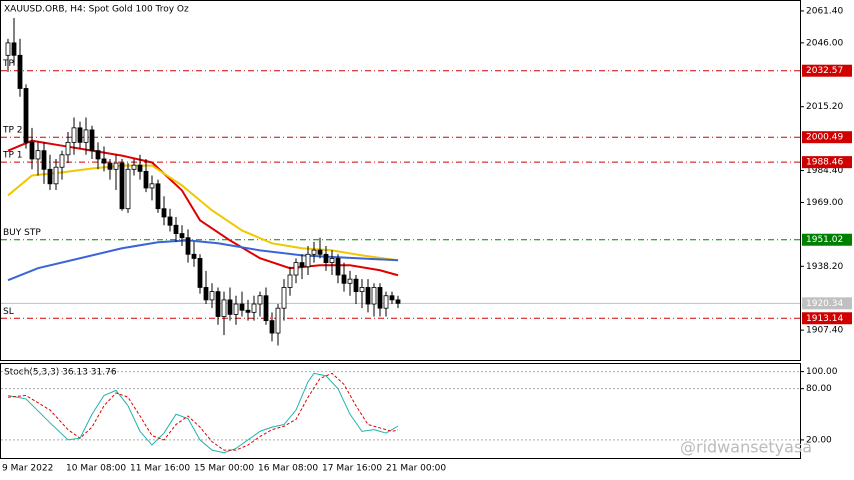  What do you see at coordinates (824, 203) in the screenshot?
I see `y-tick-label: 1969.00` at bounding box center [824, 203].